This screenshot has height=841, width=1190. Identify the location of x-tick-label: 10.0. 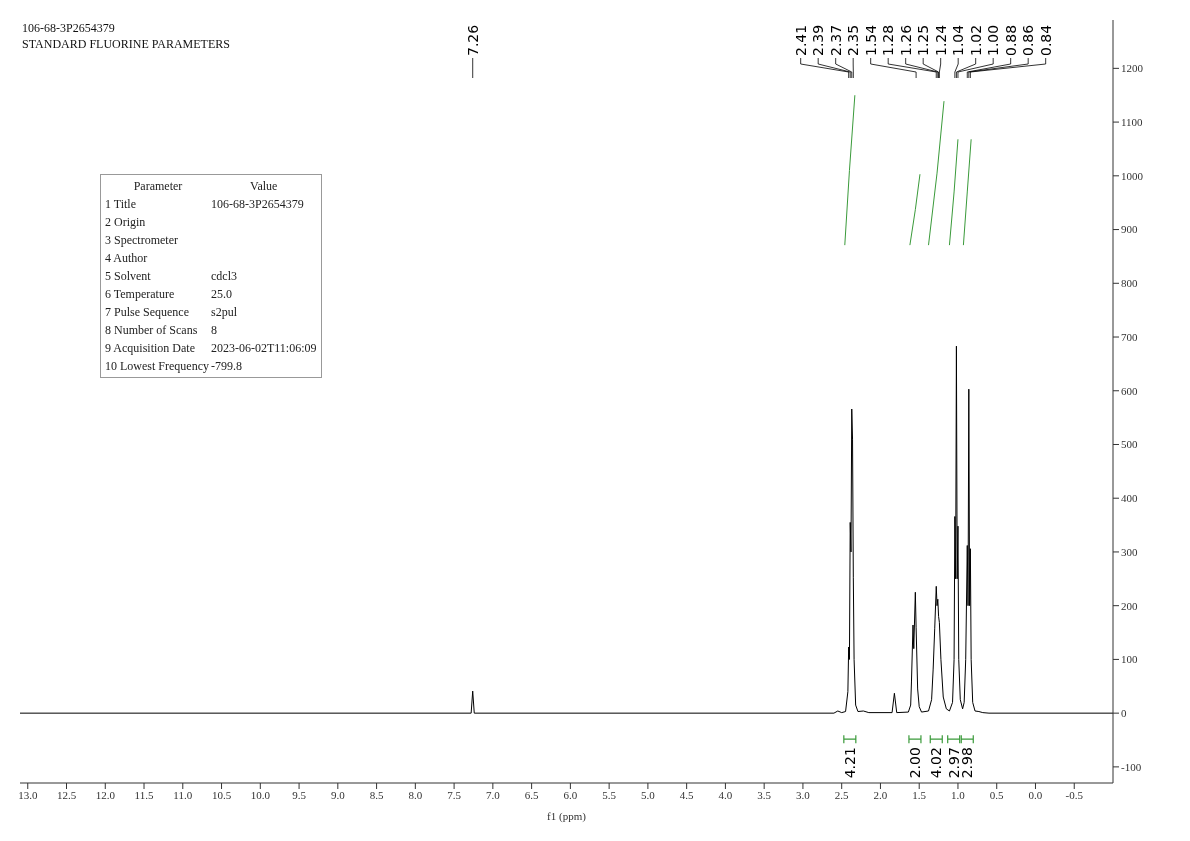
(260, 794).